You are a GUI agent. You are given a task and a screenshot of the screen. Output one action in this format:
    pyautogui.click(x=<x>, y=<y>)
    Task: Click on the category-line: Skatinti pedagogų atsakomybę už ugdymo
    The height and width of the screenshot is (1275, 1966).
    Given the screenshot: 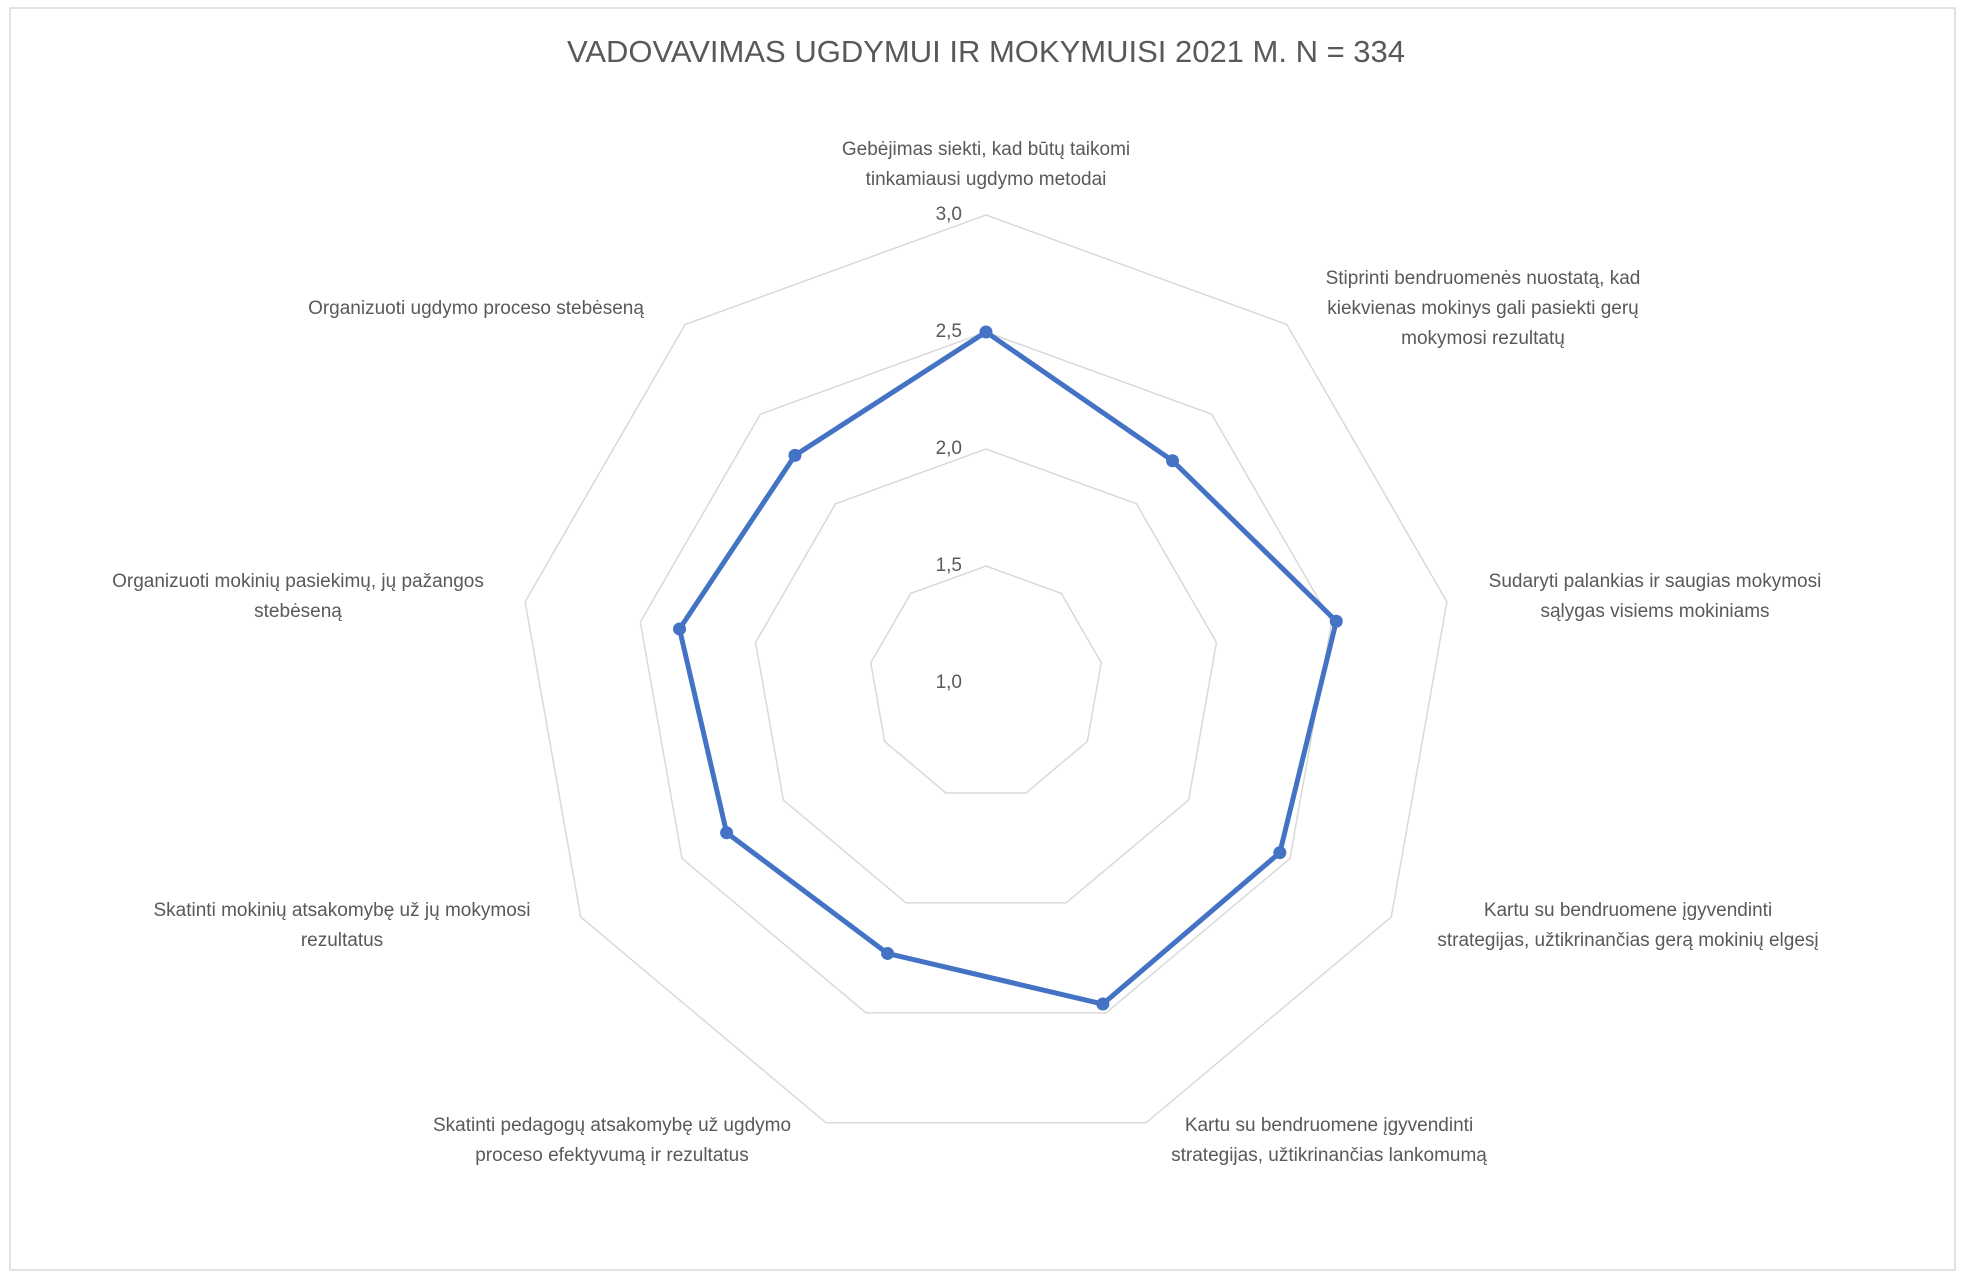 What is the action you would take?
    pyautogui.click(x=612, y=1125)
    